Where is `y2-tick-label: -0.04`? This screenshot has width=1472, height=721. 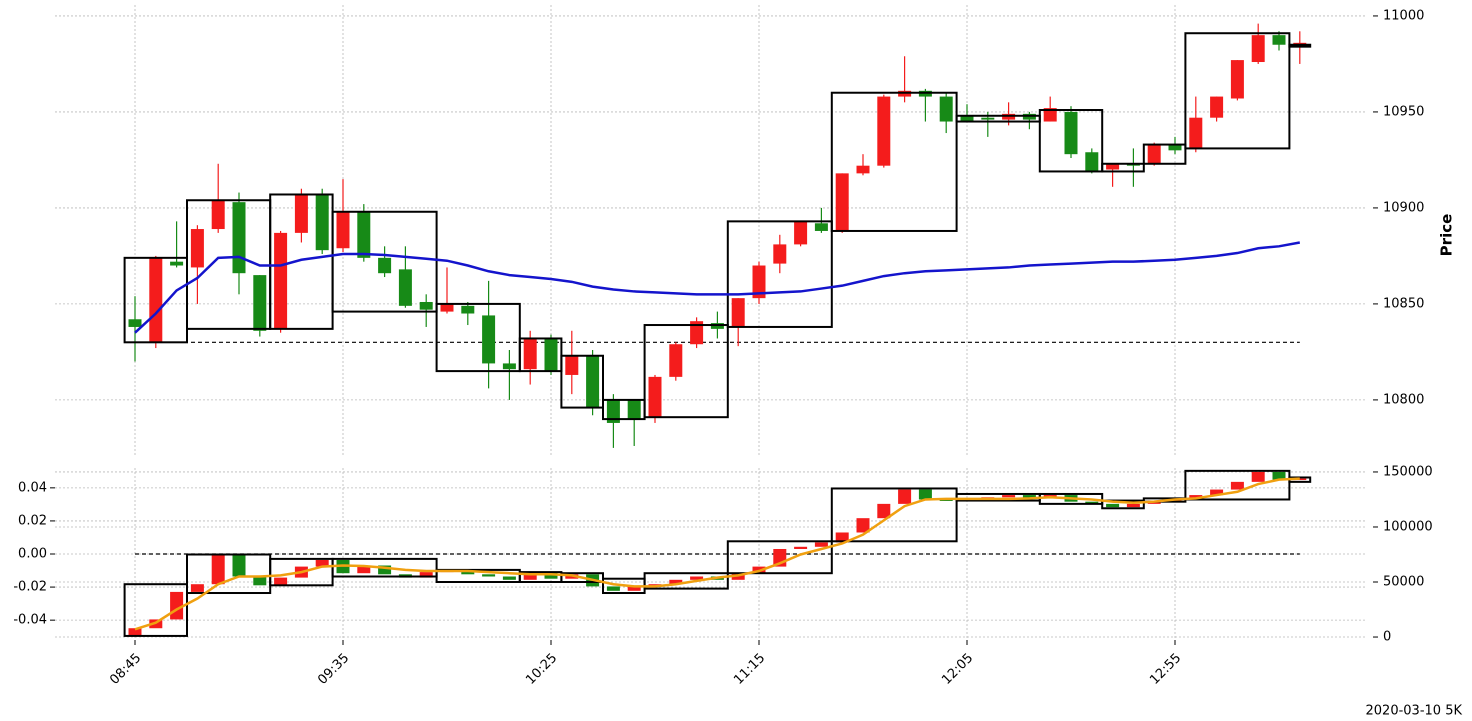 y2-tick-label: -0.04 is located at coordinates (30, 620).